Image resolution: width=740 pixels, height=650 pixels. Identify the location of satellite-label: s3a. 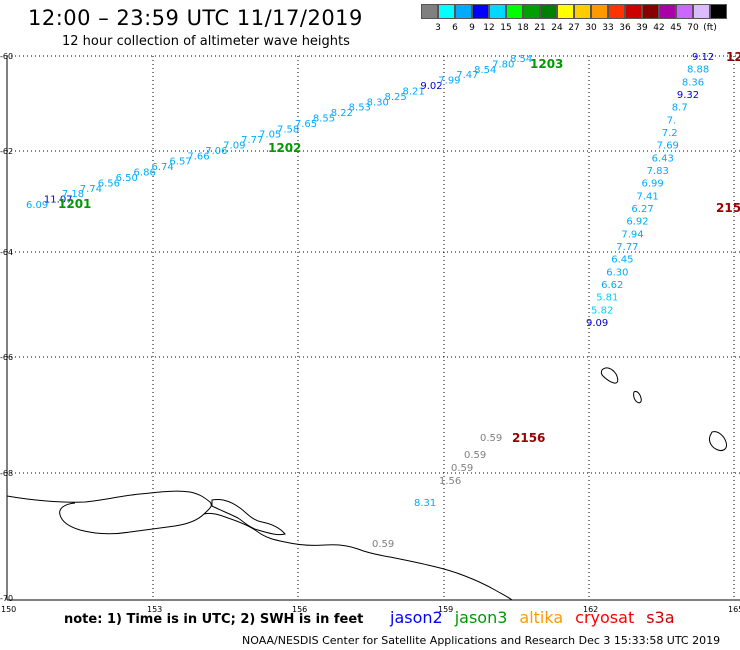
(660, 617).